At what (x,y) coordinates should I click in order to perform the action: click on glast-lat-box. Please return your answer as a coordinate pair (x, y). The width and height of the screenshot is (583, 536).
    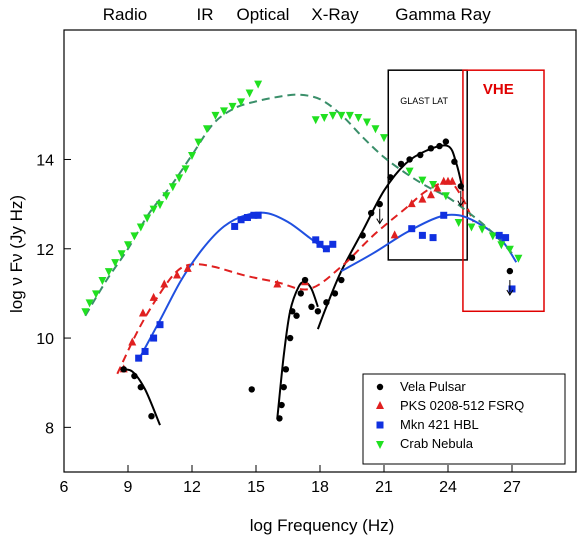
    Looking at the image, I should click on (427, 165).